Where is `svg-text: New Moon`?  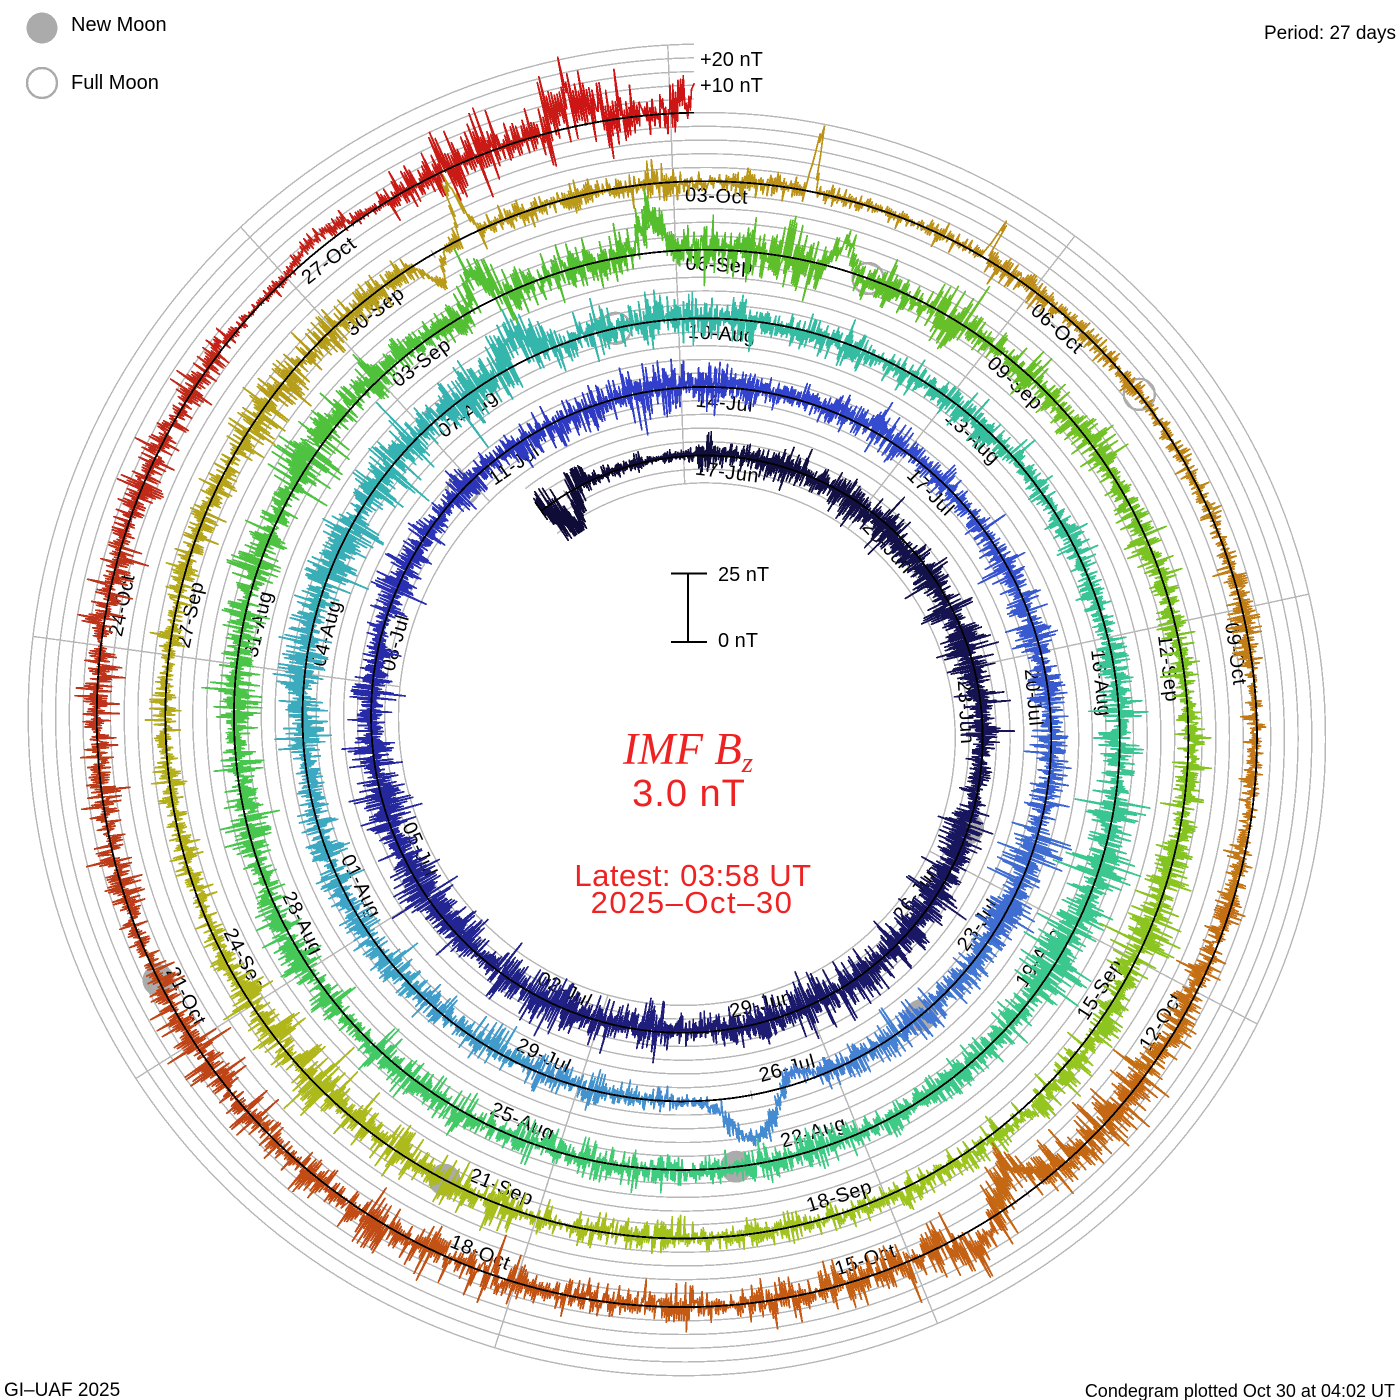
svg-text: New Moon is located at coordinates (119, 25).